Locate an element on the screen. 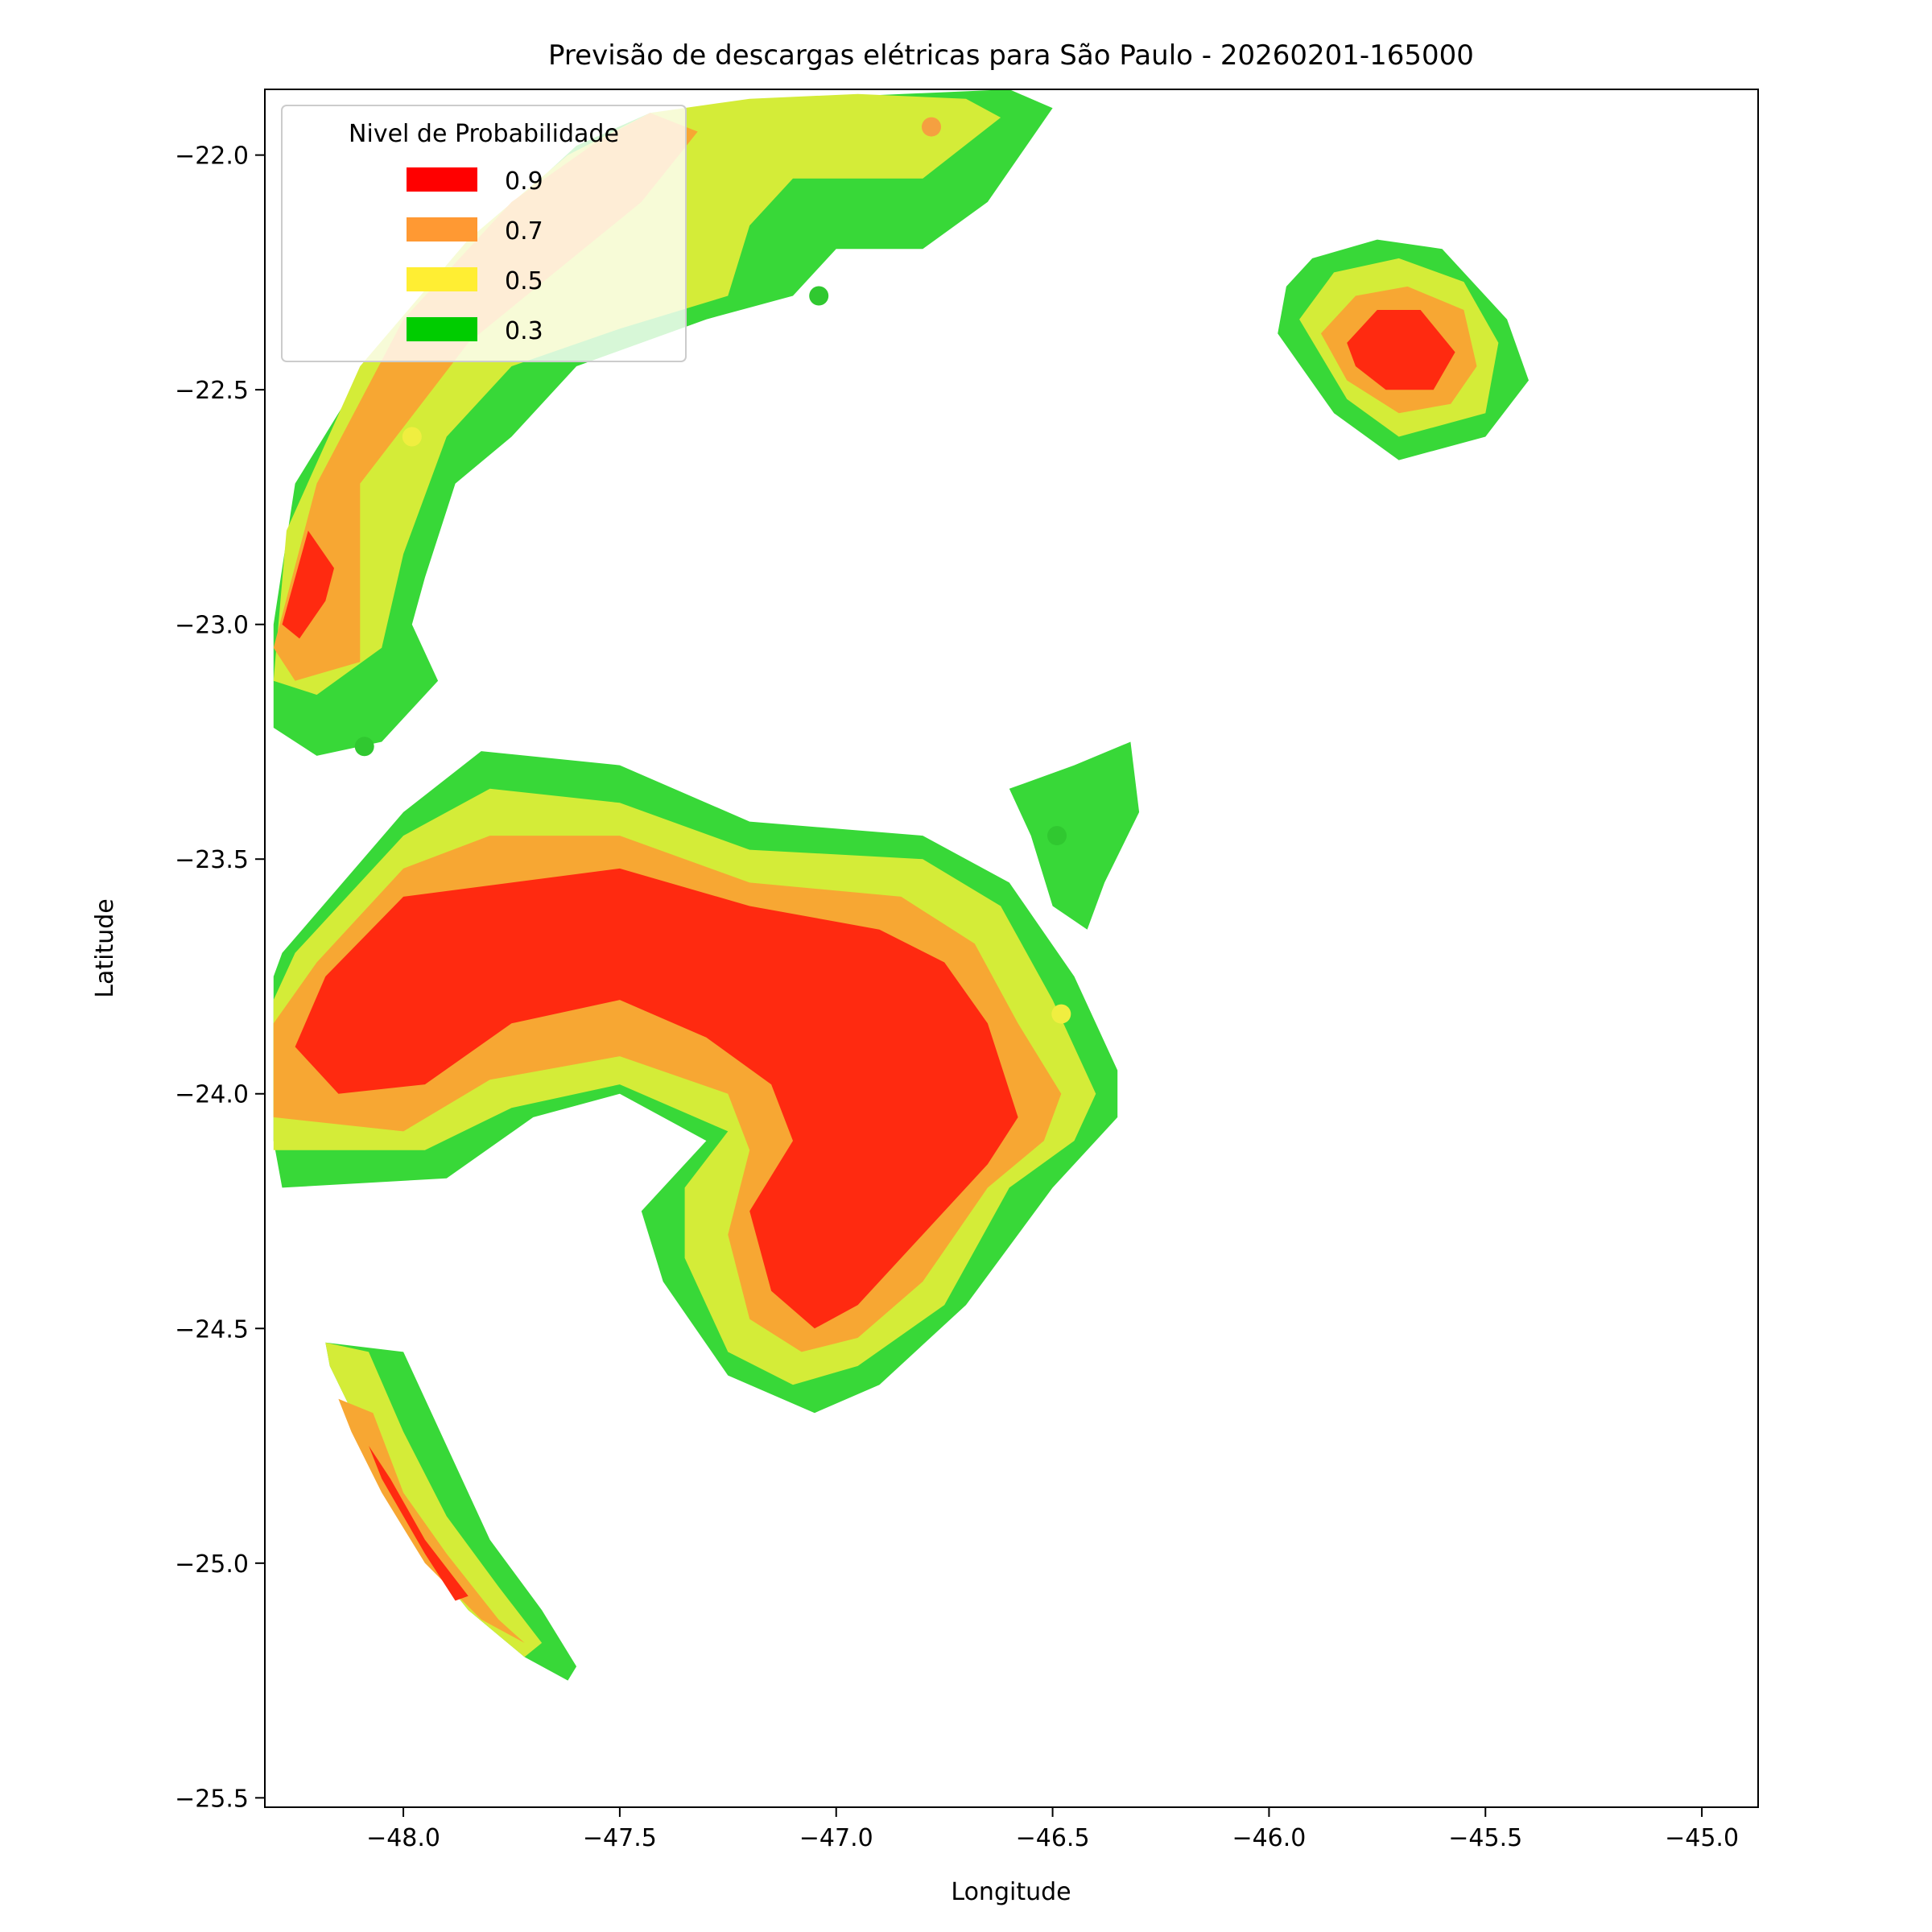 The height and width of the screenshot is (1932, 1932). legend: Nivel de Probabilidade 0.9 0.7 0.5 0.3 is located at coordinates (484, 233).